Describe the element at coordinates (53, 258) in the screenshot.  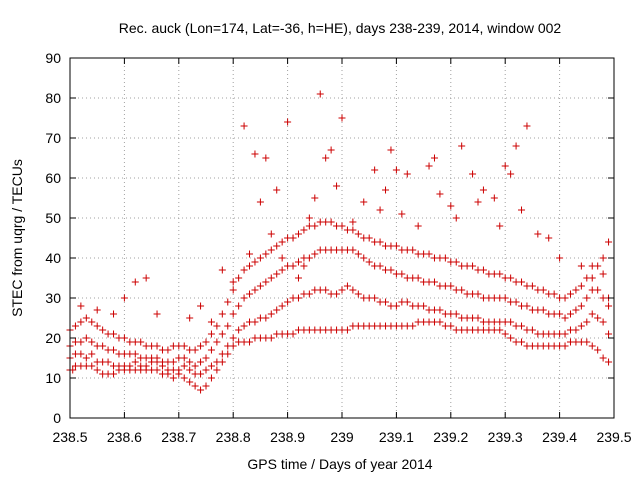
I see `y-tick-label: 40` at that location.